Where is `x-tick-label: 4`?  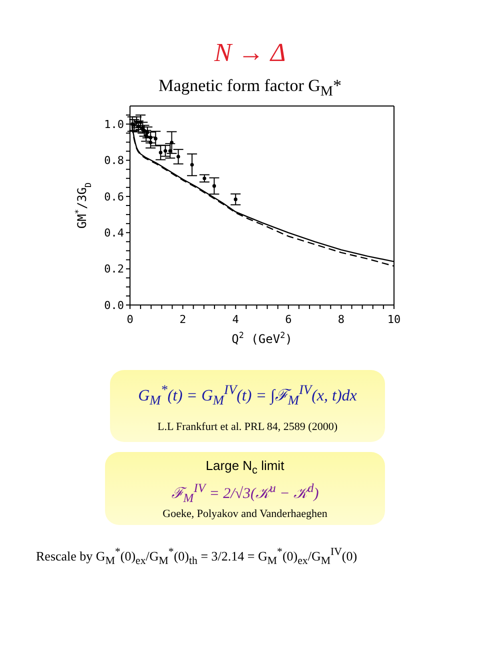 x-tick-label: 4 is located at coordinates (236, 319).